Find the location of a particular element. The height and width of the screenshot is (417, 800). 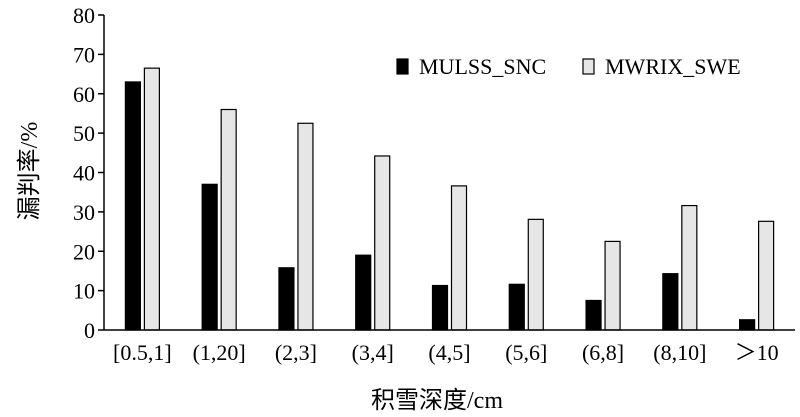

y-tick-label: 20 is located at coordinates (84, 251).